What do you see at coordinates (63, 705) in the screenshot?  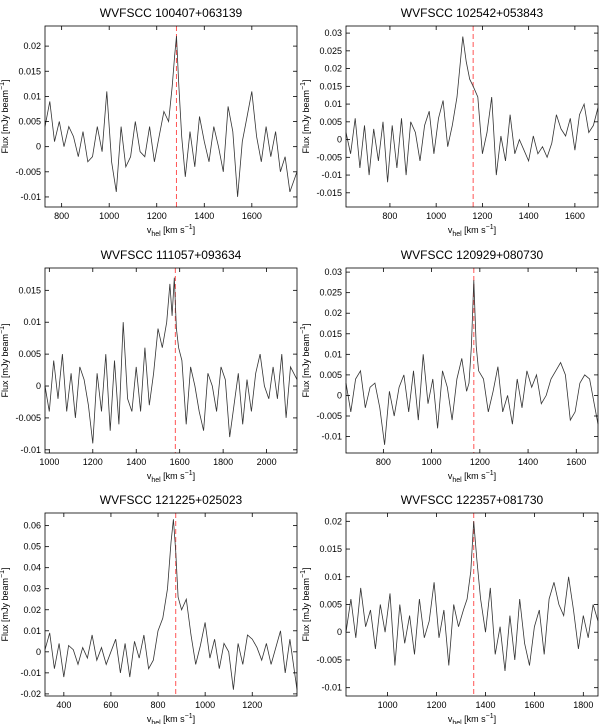 I see `x-tick-label: 400` at bounding box center [63, 705].